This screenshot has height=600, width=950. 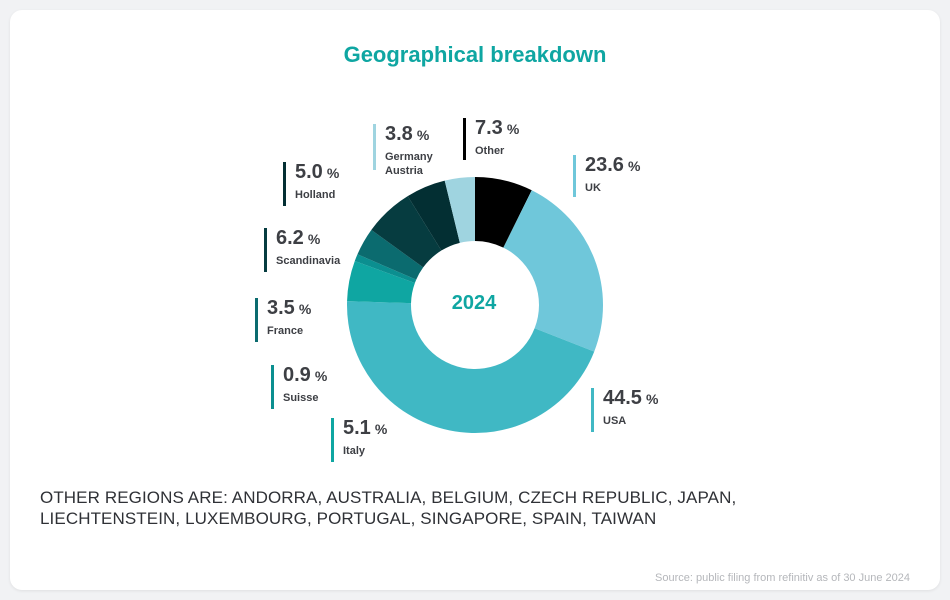 I want to click on slice-name: USA, so click(x=615, y=421).